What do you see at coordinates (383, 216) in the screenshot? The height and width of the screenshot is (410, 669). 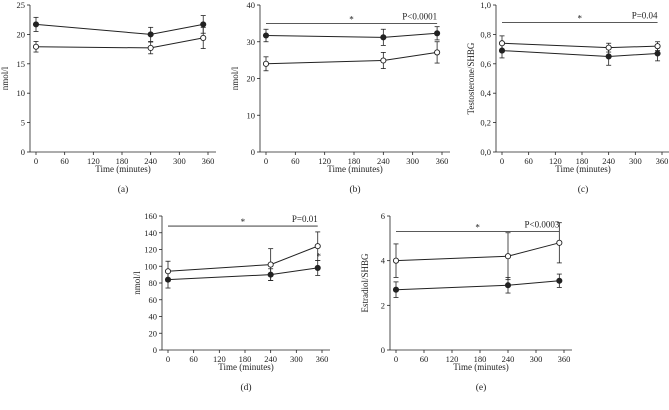 I see `y-tick-label: 6` at bounding box center [383, 216].